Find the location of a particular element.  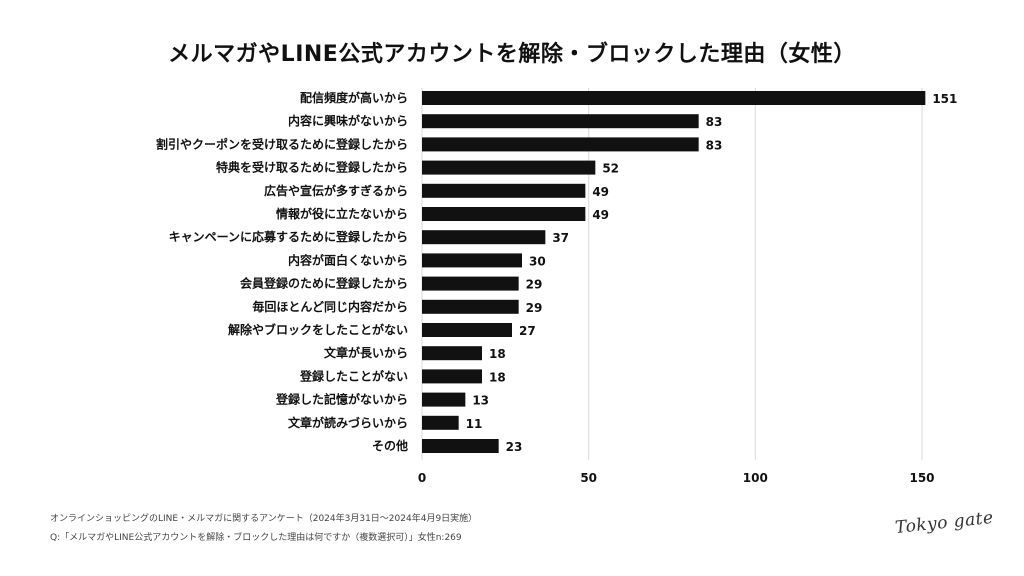

value-label: 27 is located at coordinates (527, 331).